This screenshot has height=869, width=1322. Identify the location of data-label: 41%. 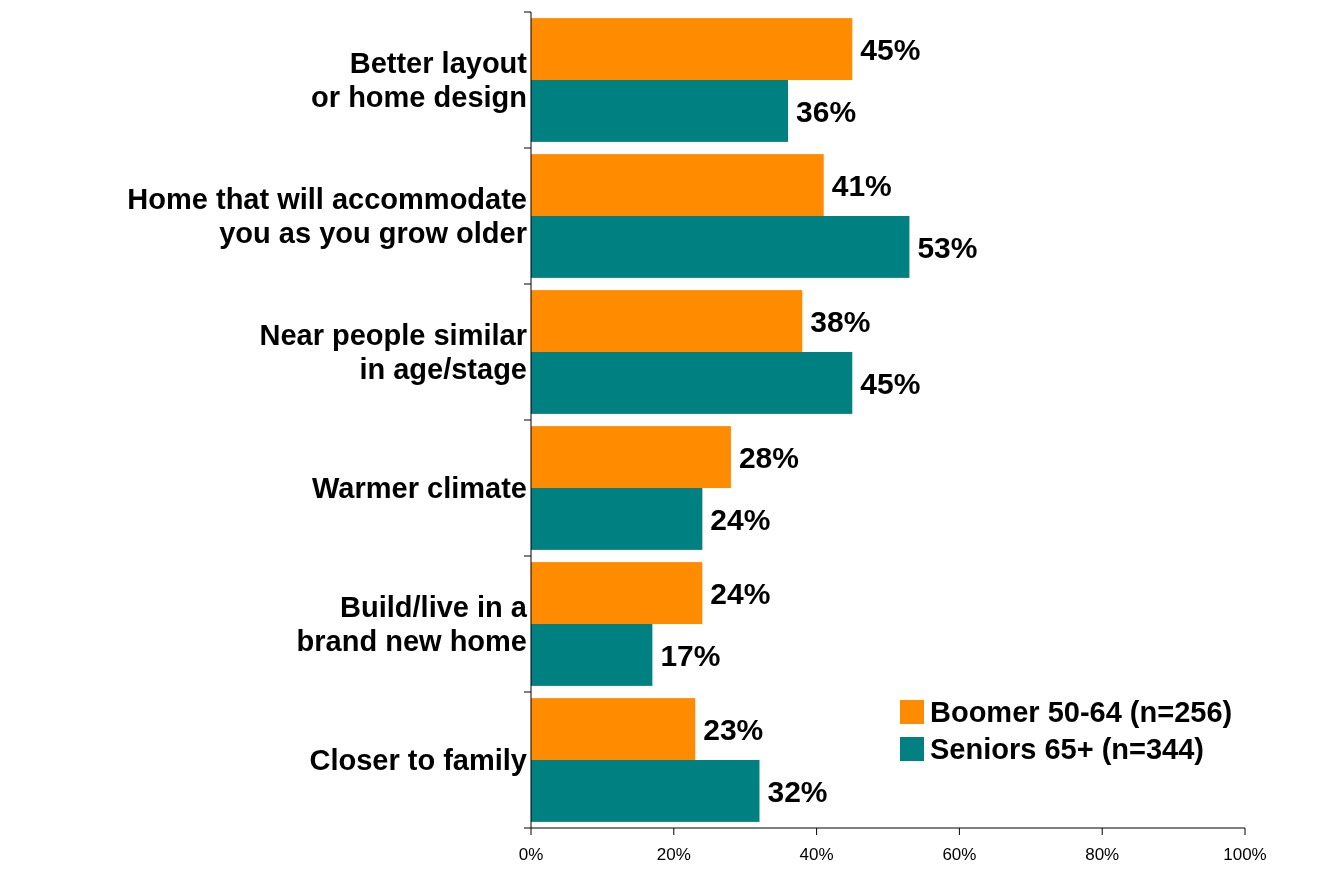
(861, 185).